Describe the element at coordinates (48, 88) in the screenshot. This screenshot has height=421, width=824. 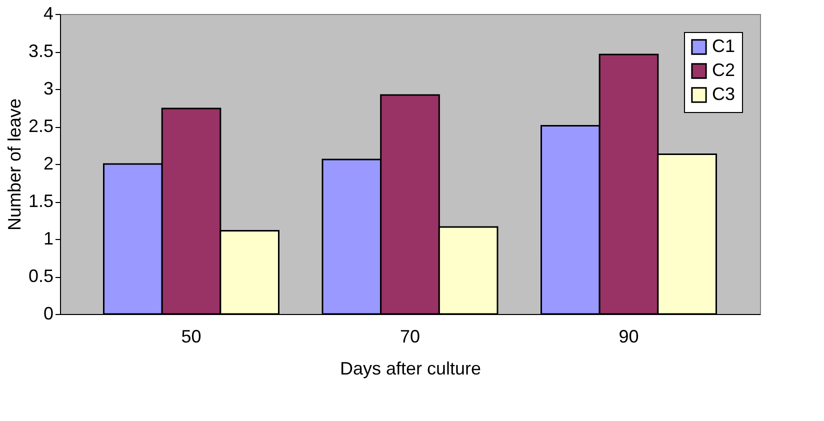
I see `y-tick-label: 3` at that location.